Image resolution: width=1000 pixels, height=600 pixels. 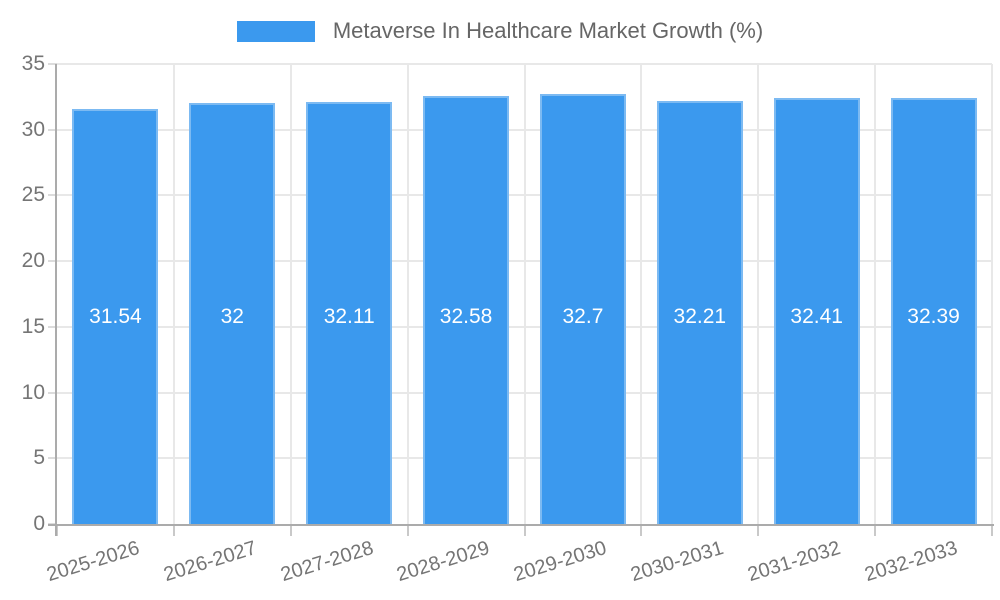 I want to click on y-axis-tick-label: 0, so click(x=39, y=523).